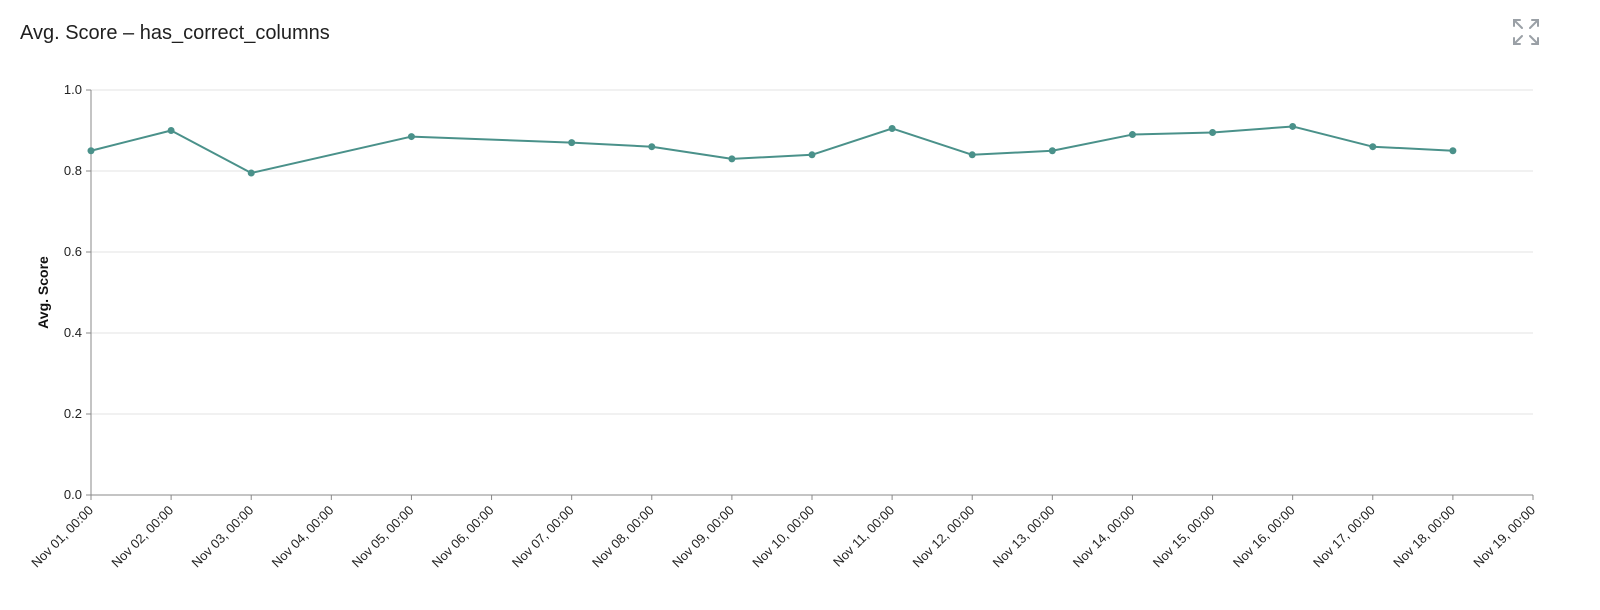 This screenshot has width=1600, height=610. I want to click on expand-icon, so click(1526, 32).